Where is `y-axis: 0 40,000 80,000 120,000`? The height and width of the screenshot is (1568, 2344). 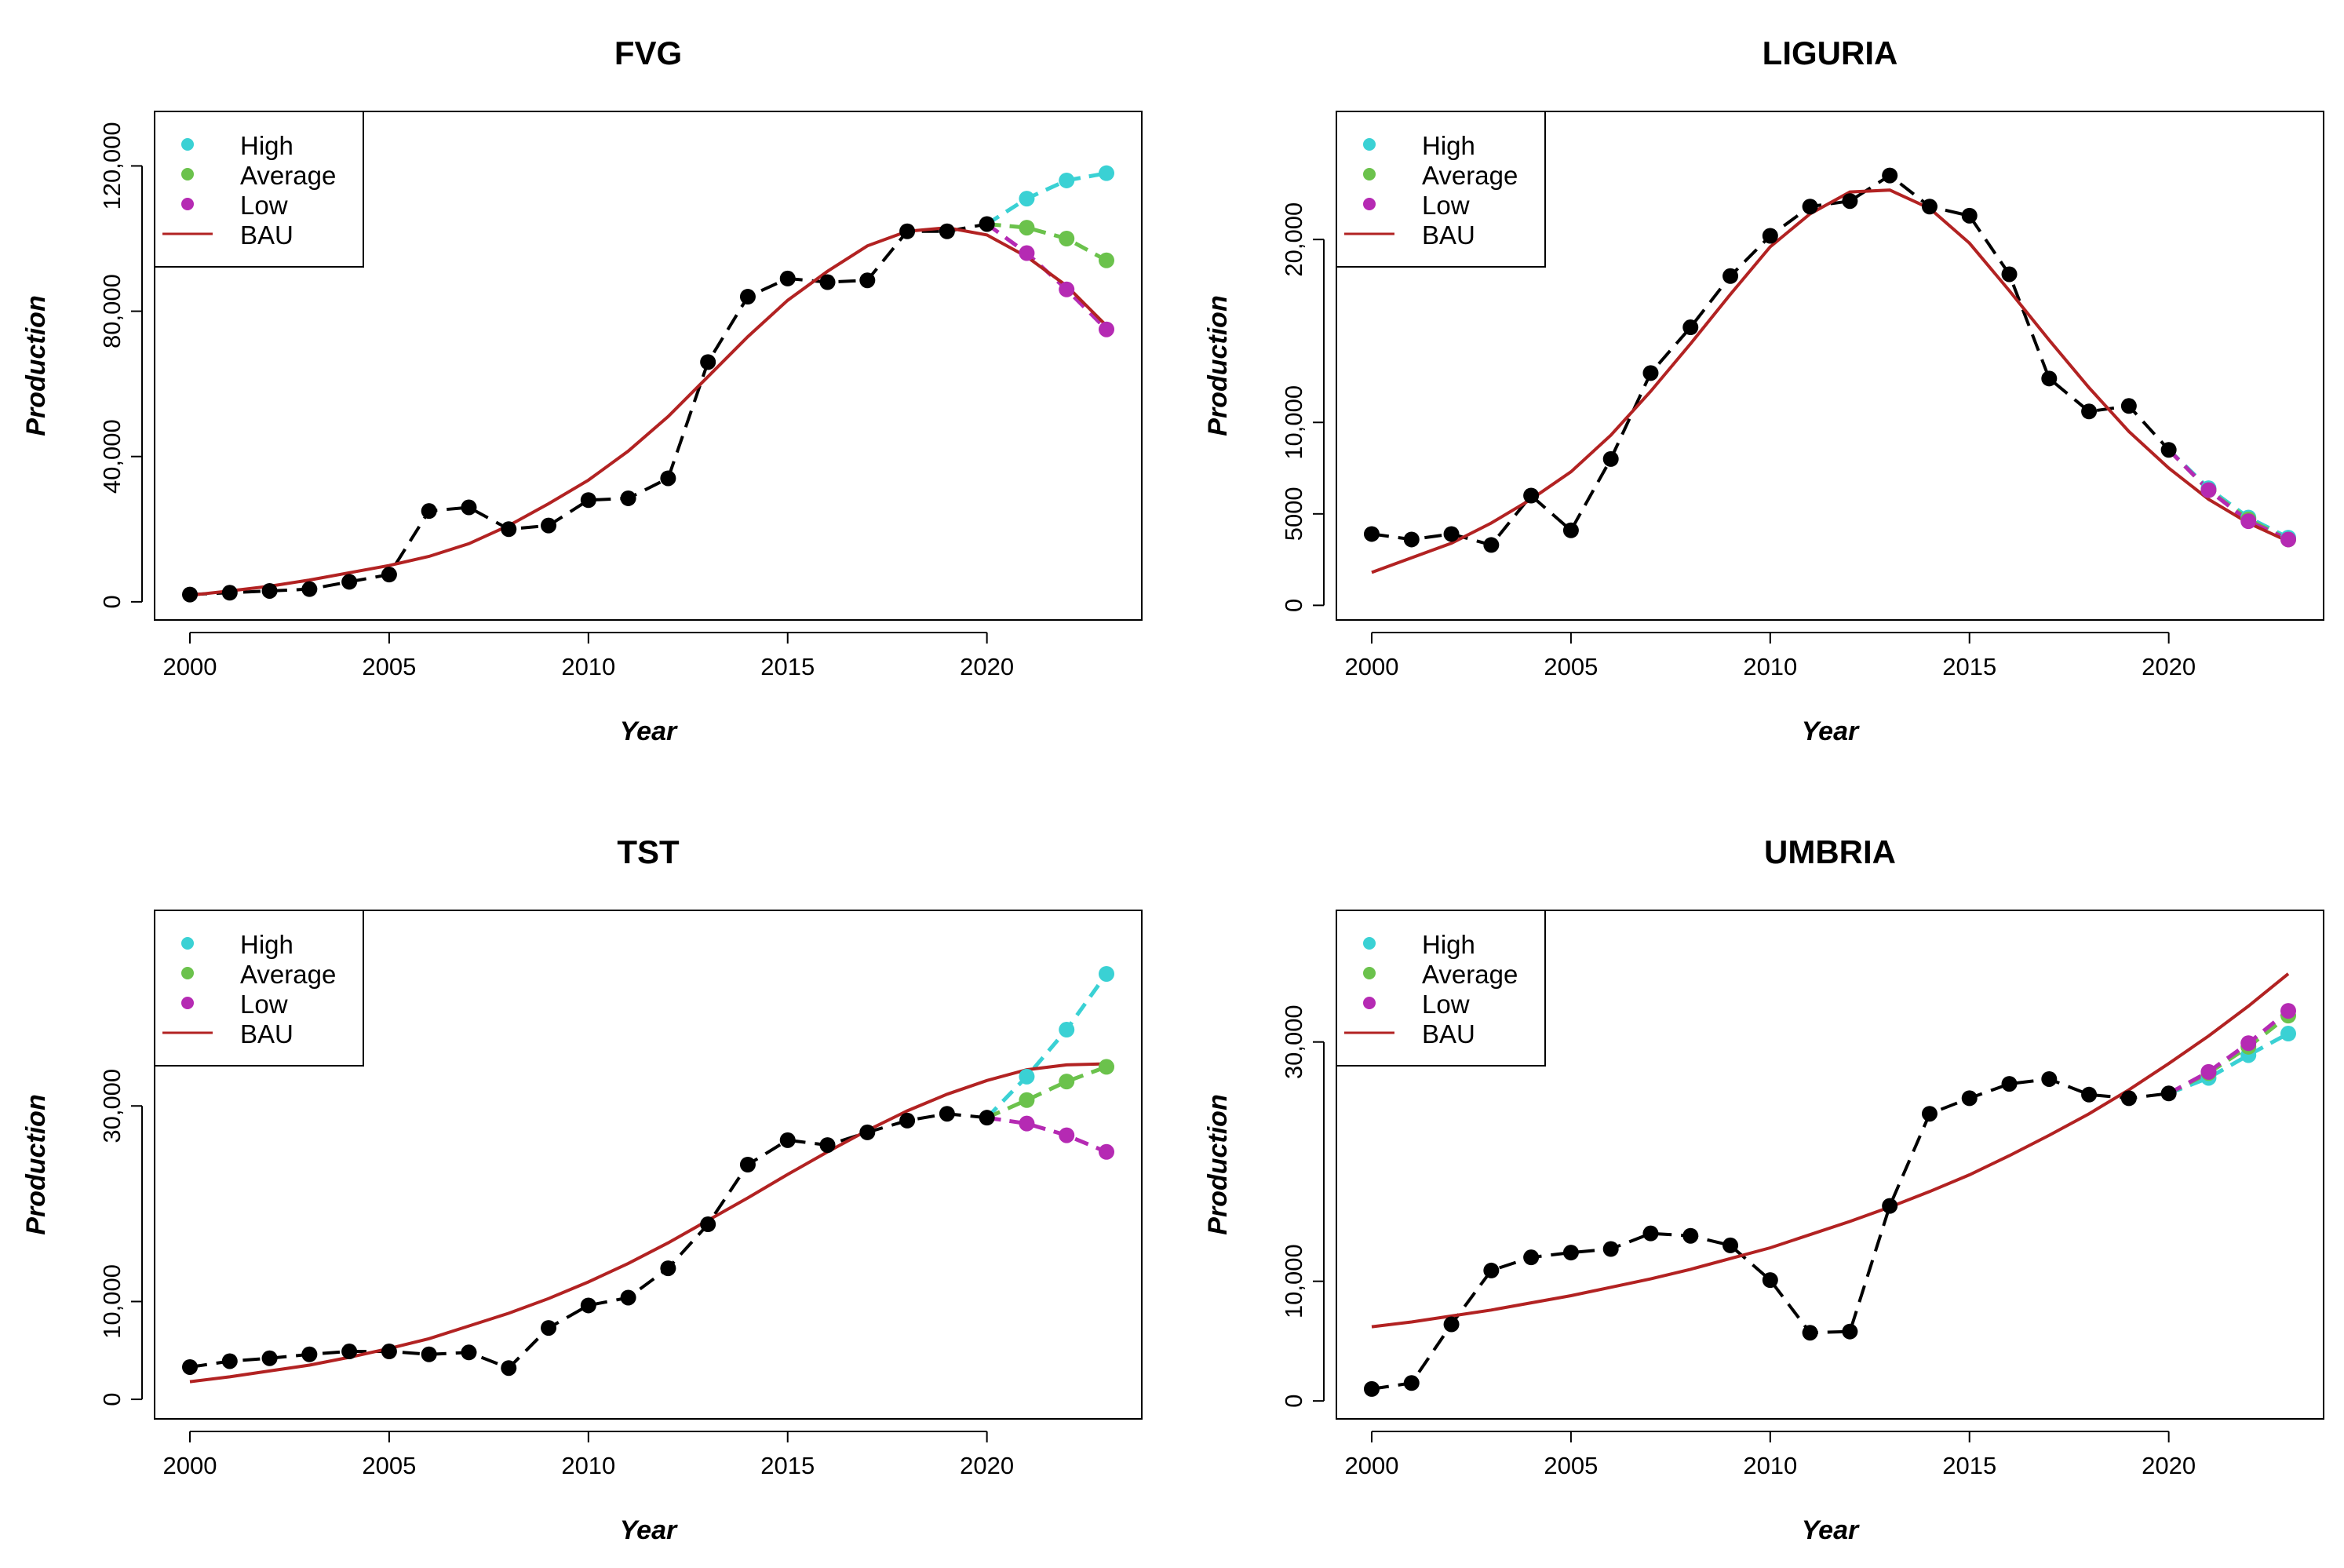 y-axis: 0 40,000 80,000 120,000 is located at coordinates (120, 365).